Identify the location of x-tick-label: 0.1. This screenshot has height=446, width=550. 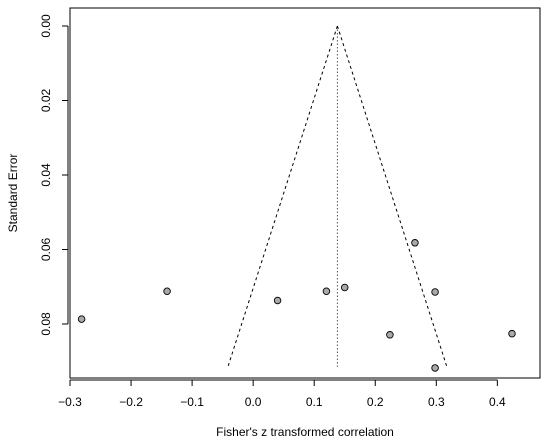
(314, 402).